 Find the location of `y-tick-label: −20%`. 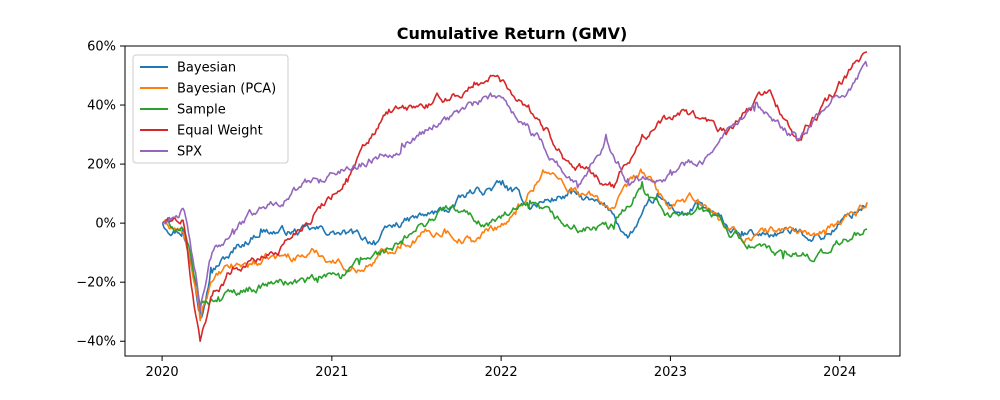

y-tick-label: −20% is located at coordinates (96, 283).